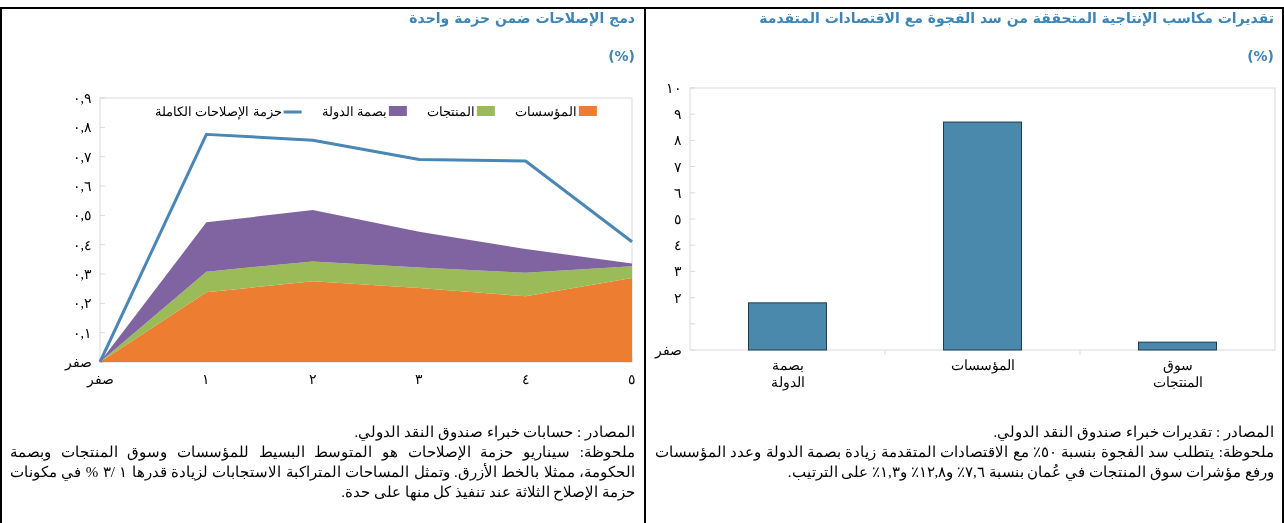 This screenshot has height=523, width=1284. Describe the element at coordinates (450, 111) in the screenshot. I see `legend-label: المنتجات` at that location.